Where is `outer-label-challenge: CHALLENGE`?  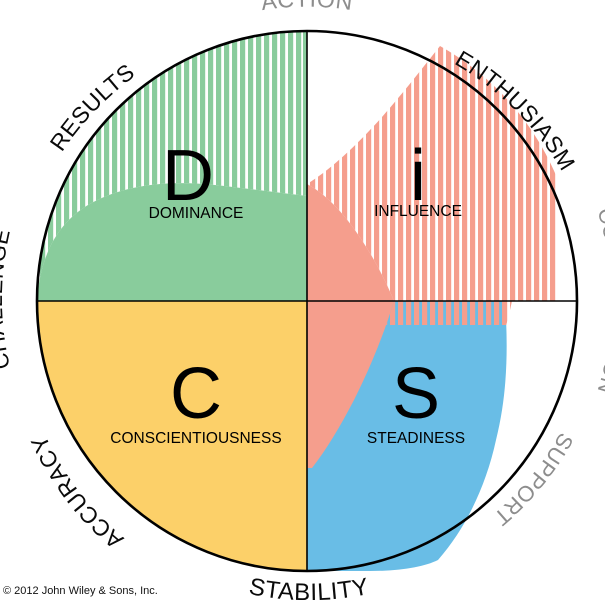 outer-label-challenge: CHALLENGE is located at coordinates (7, 298).